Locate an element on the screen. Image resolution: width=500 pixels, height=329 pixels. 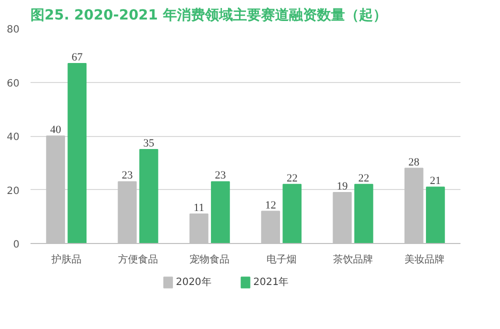
x-tick-label: 美妆品牌 is located at coordinates (424, 260).